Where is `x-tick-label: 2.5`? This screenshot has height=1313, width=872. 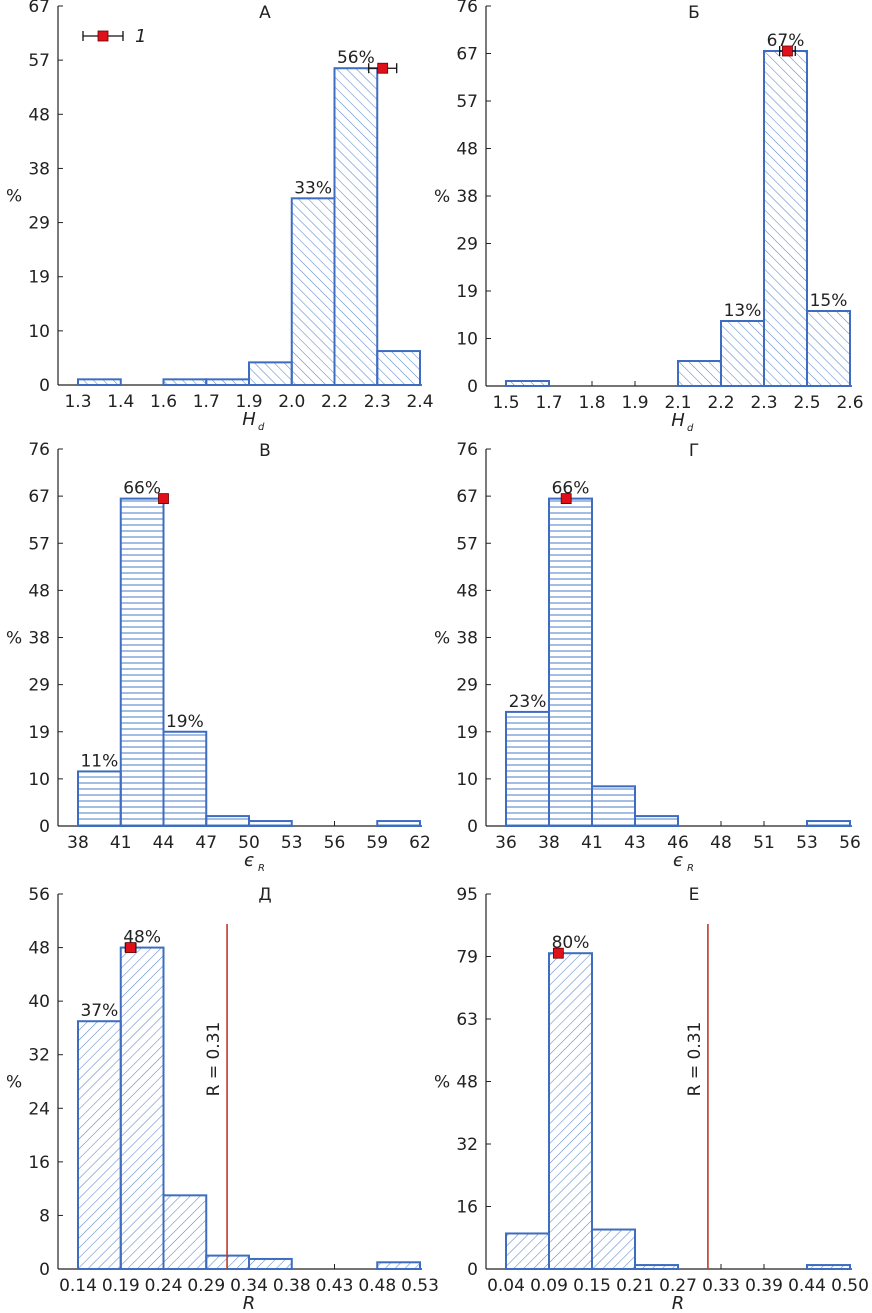 x-tick-label: 2.5 is located at coordinates (806, 403).